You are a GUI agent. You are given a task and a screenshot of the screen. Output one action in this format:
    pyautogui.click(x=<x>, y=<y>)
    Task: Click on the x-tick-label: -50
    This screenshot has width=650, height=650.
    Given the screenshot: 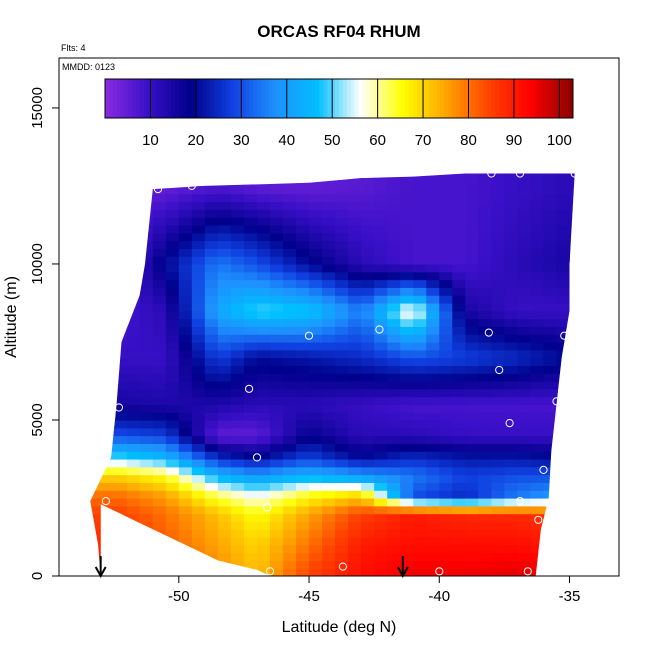 What is the action you would take?
    pyautogui.click(x=179, y=596)
    